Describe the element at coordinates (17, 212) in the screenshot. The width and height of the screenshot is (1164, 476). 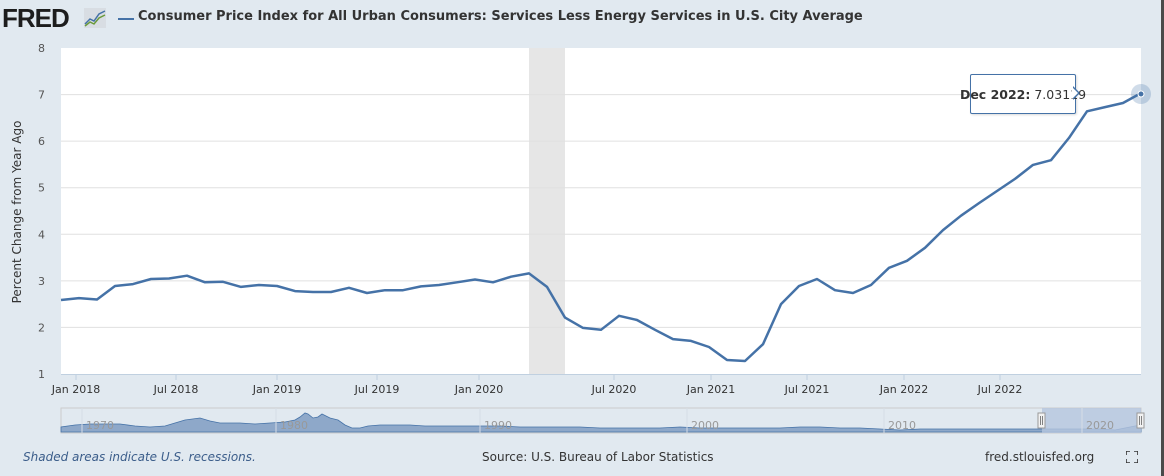
I see `y-axis-label: Percent Change from Year Ago` at that location.